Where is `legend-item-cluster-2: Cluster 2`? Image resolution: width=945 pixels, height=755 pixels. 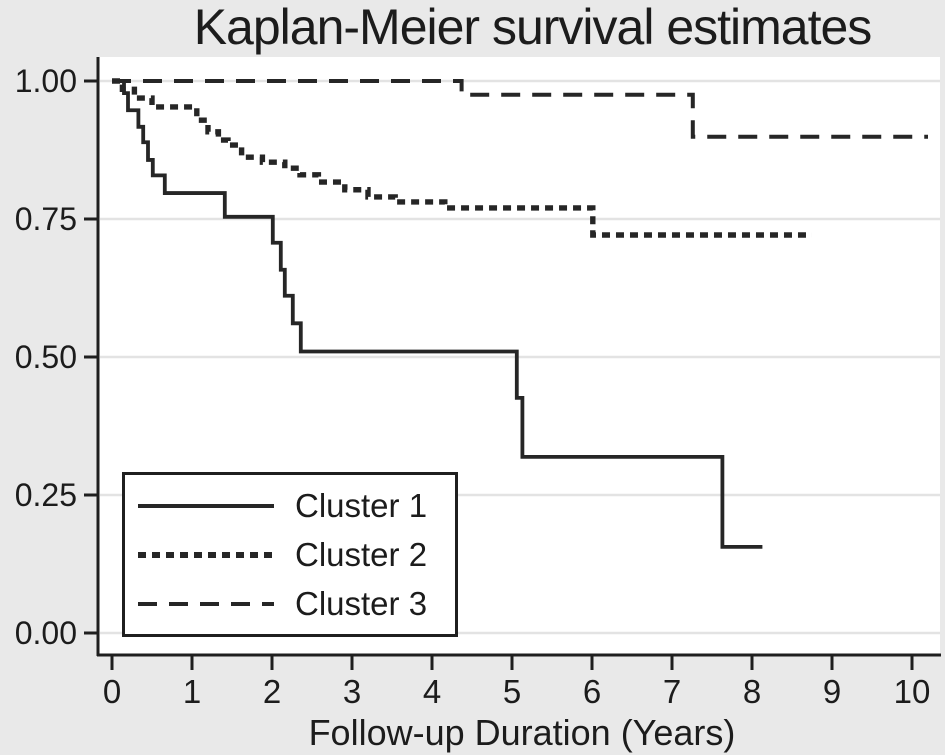 legend-item-cluster-2: Cluster 2 is located at coordinates (290, 555).